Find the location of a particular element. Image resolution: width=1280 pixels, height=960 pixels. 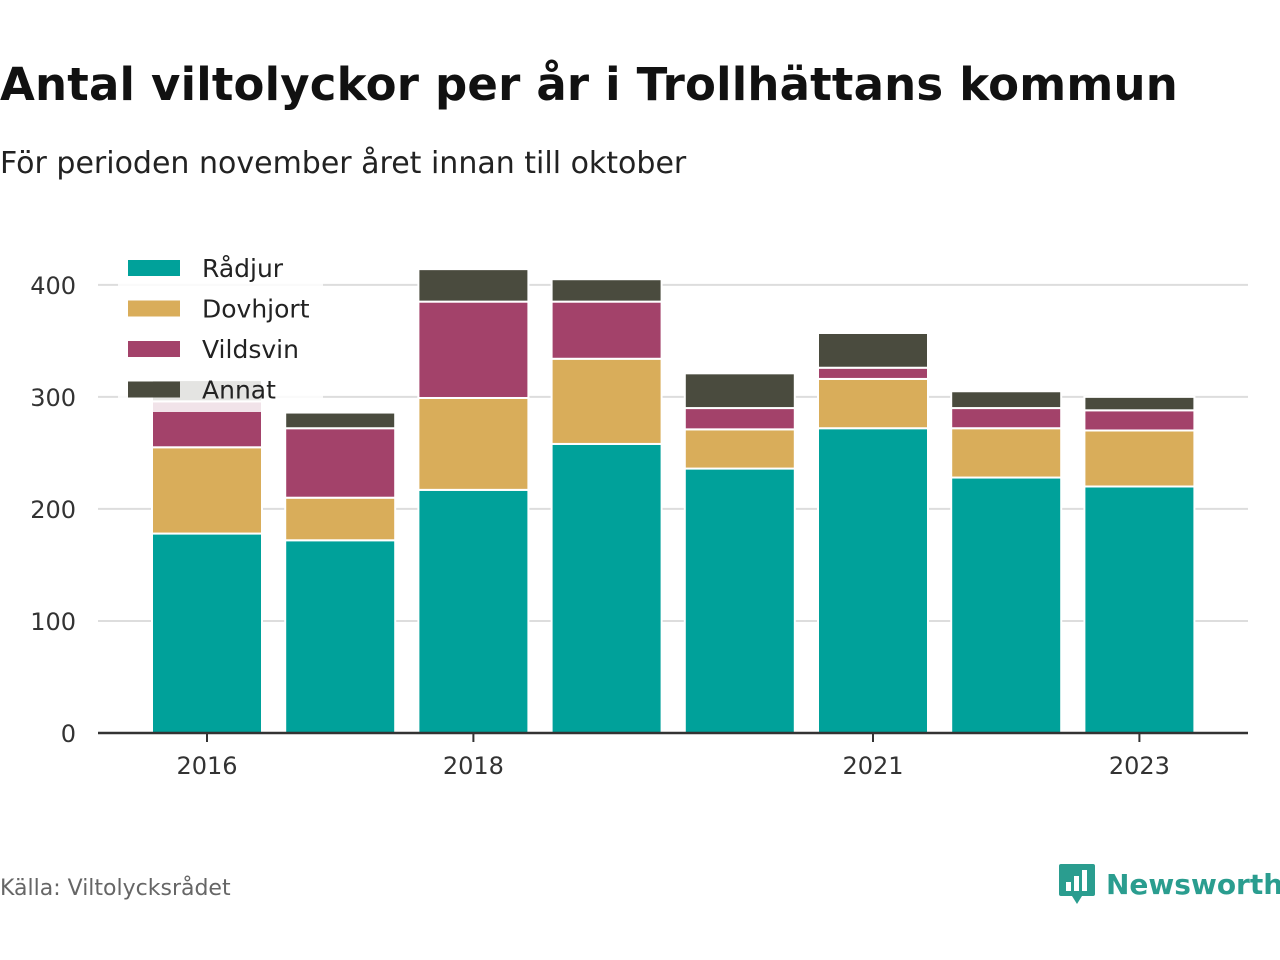

y-tick-label: 300 is located at coordinates (53, 398).